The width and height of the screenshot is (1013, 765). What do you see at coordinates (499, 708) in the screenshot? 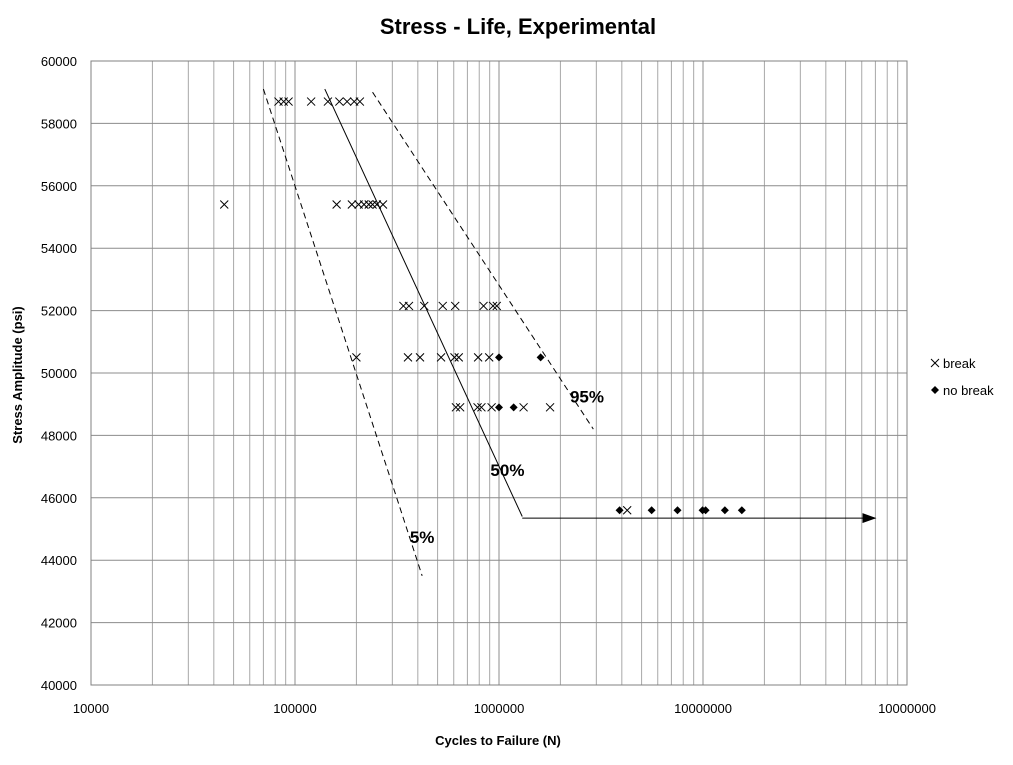
I see `x-tick-label: 1000000` at bounding box center [499, 708].